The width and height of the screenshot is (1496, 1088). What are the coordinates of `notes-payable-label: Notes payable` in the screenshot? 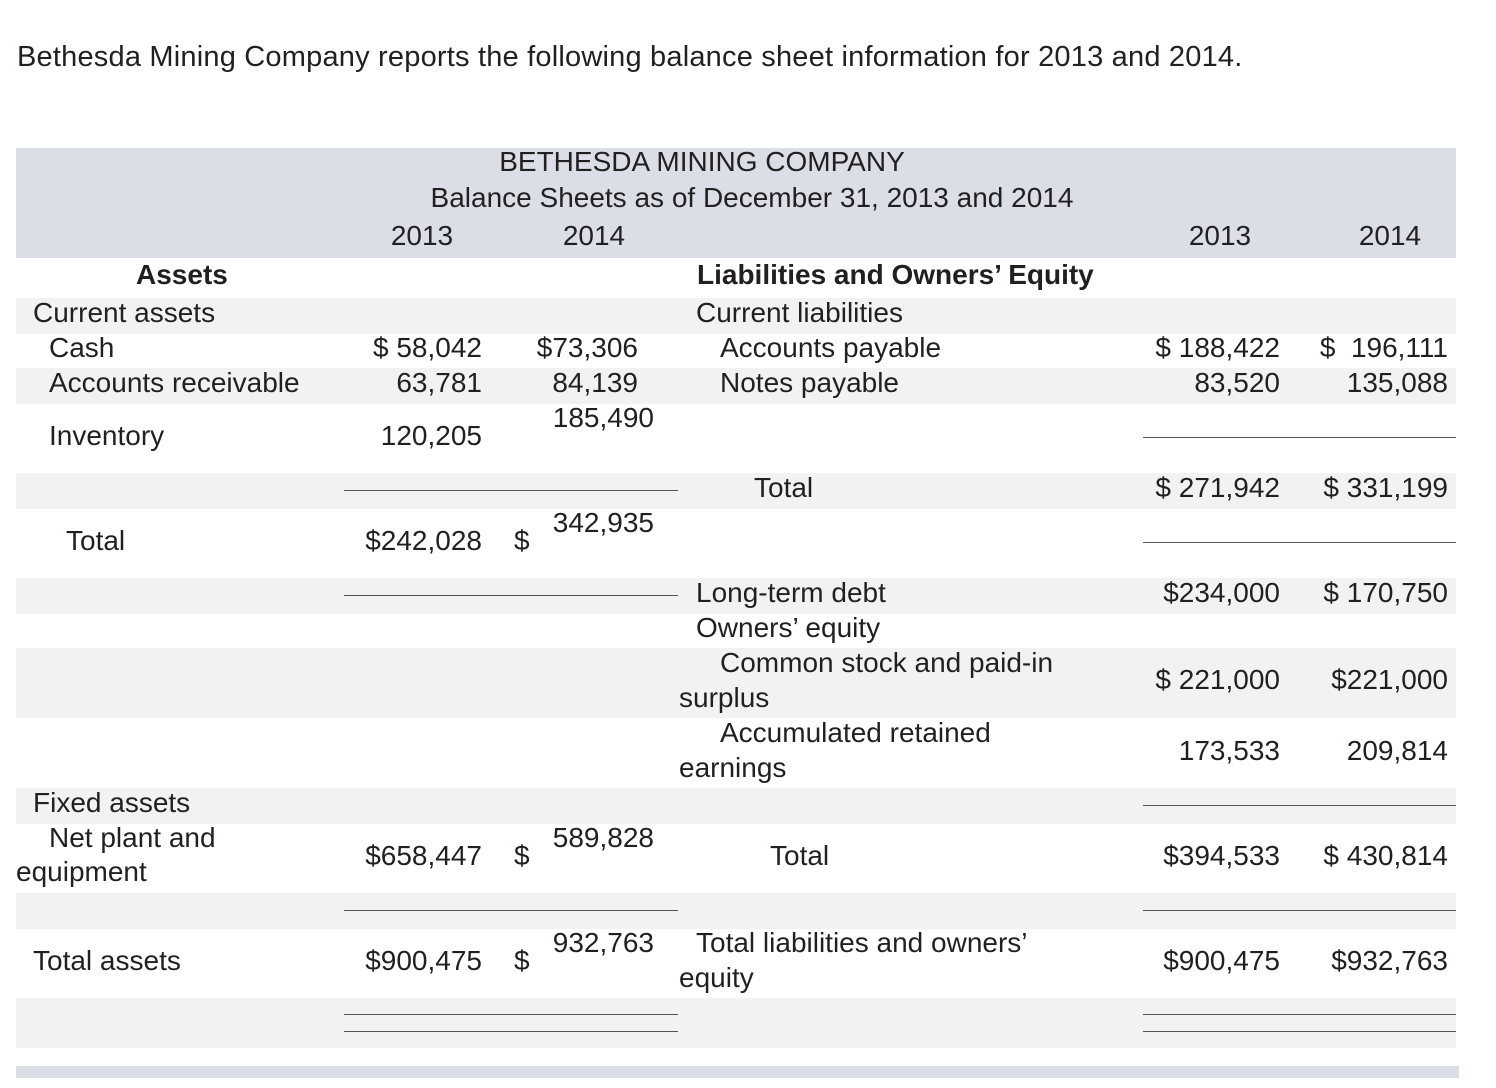 It's located at (810, 382).